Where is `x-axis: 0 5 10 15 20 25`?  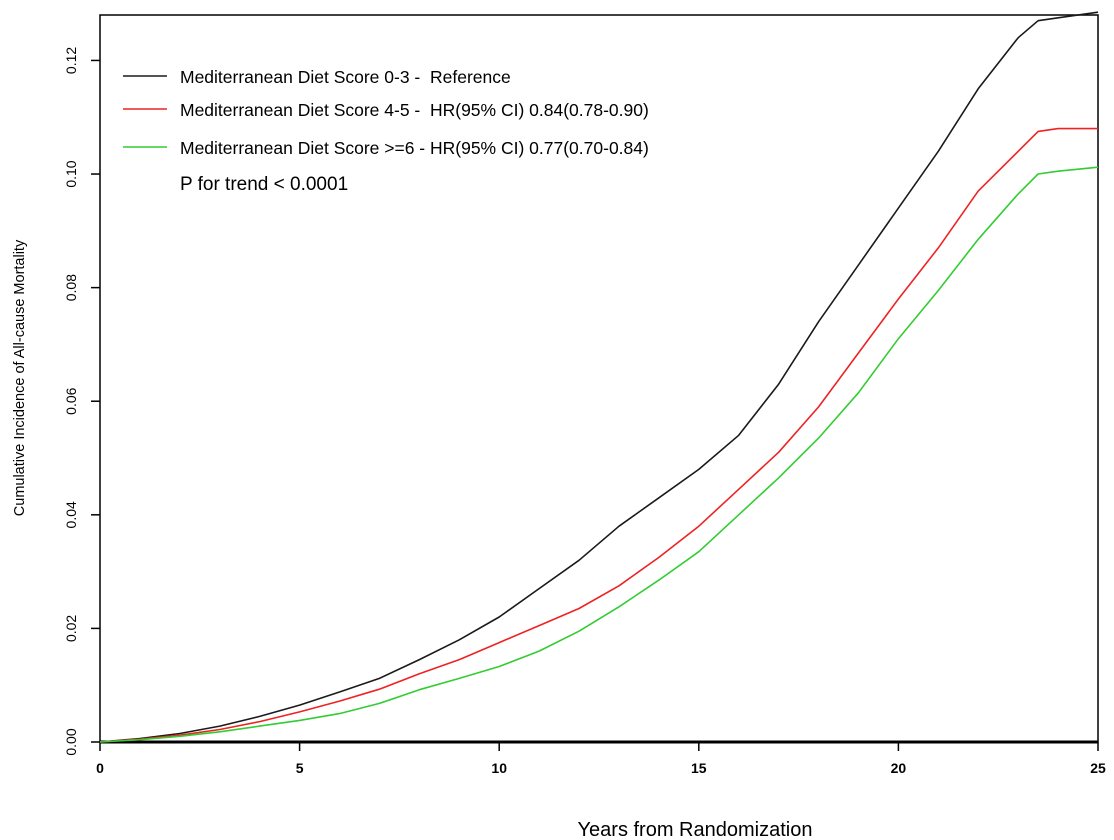 x-axis: 0 5 10 15 20 25 is located at coordinates (601, 759).